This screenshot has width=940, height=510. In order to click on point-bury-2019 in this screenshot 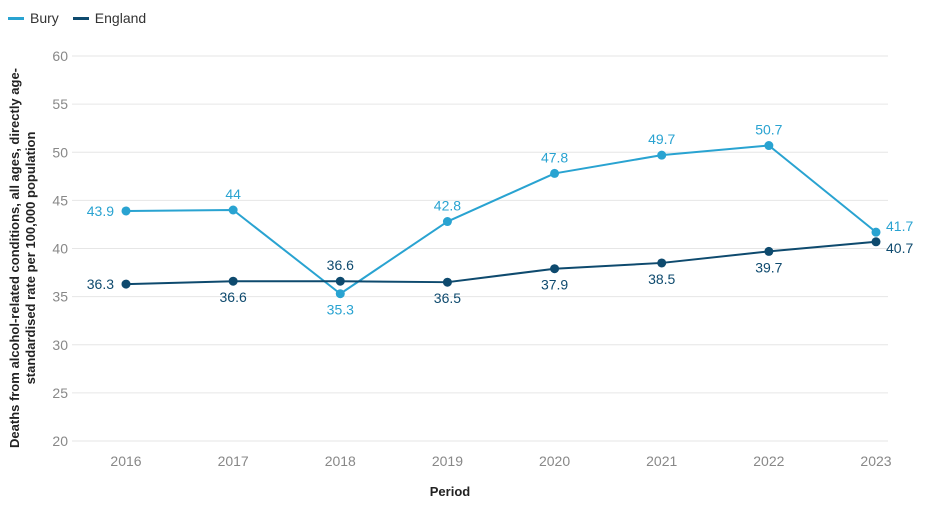, I will do `click(447, 222)`.